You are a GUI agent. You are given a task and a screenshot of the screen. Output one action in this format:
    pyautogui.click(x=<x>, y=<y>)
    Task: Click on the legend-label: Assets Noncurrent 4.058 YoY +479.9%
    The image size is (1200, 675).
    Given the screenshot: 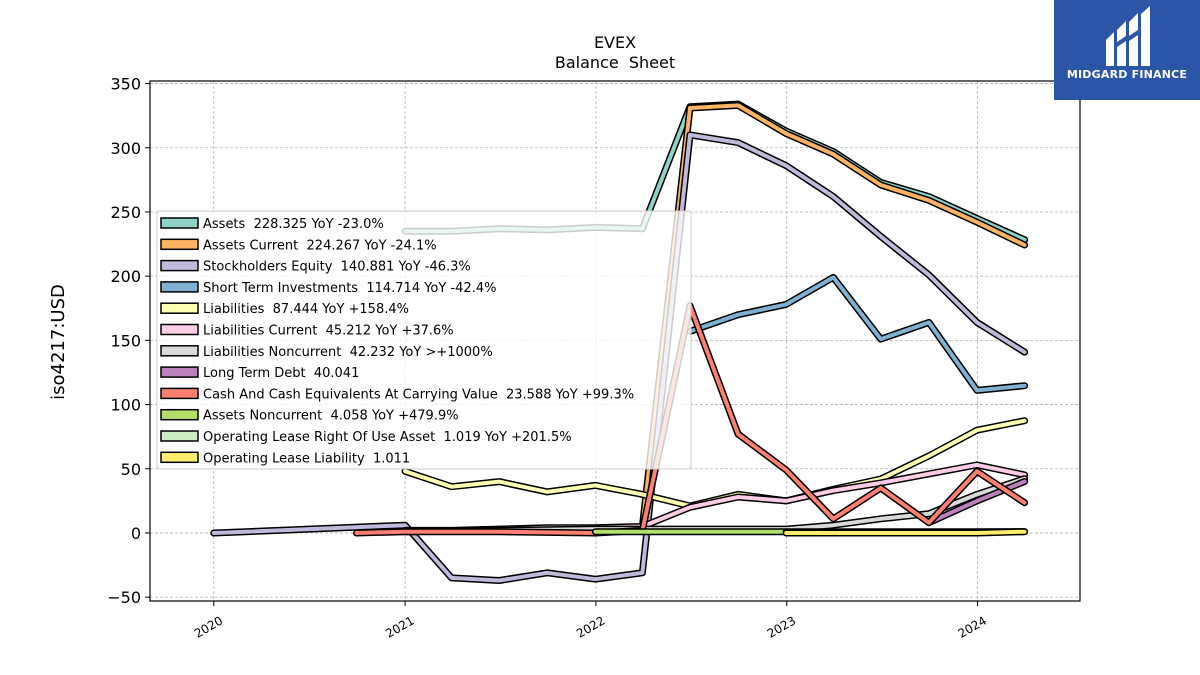 What is the action you would take?
    pyautogui.click(x=331, y=416)
    